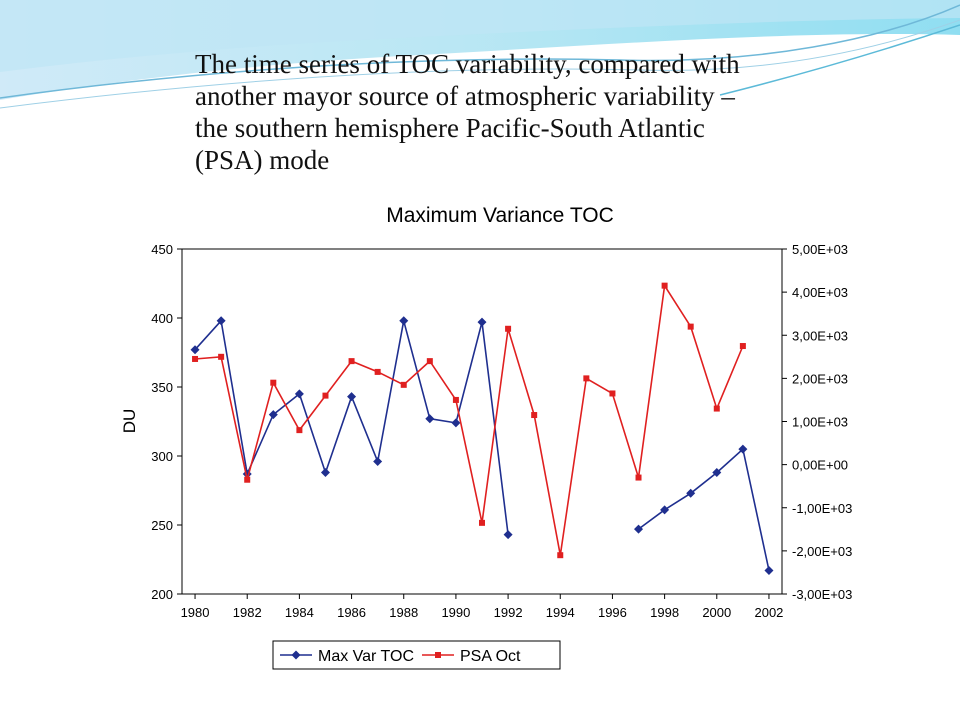 Image resolution: width=960 pixels, height=720 pixels. What do you see at coordinates (822, 508) in the screenshot?
I see `y2-tick-label: -1,00E+03` at bounding box center [822, 508].